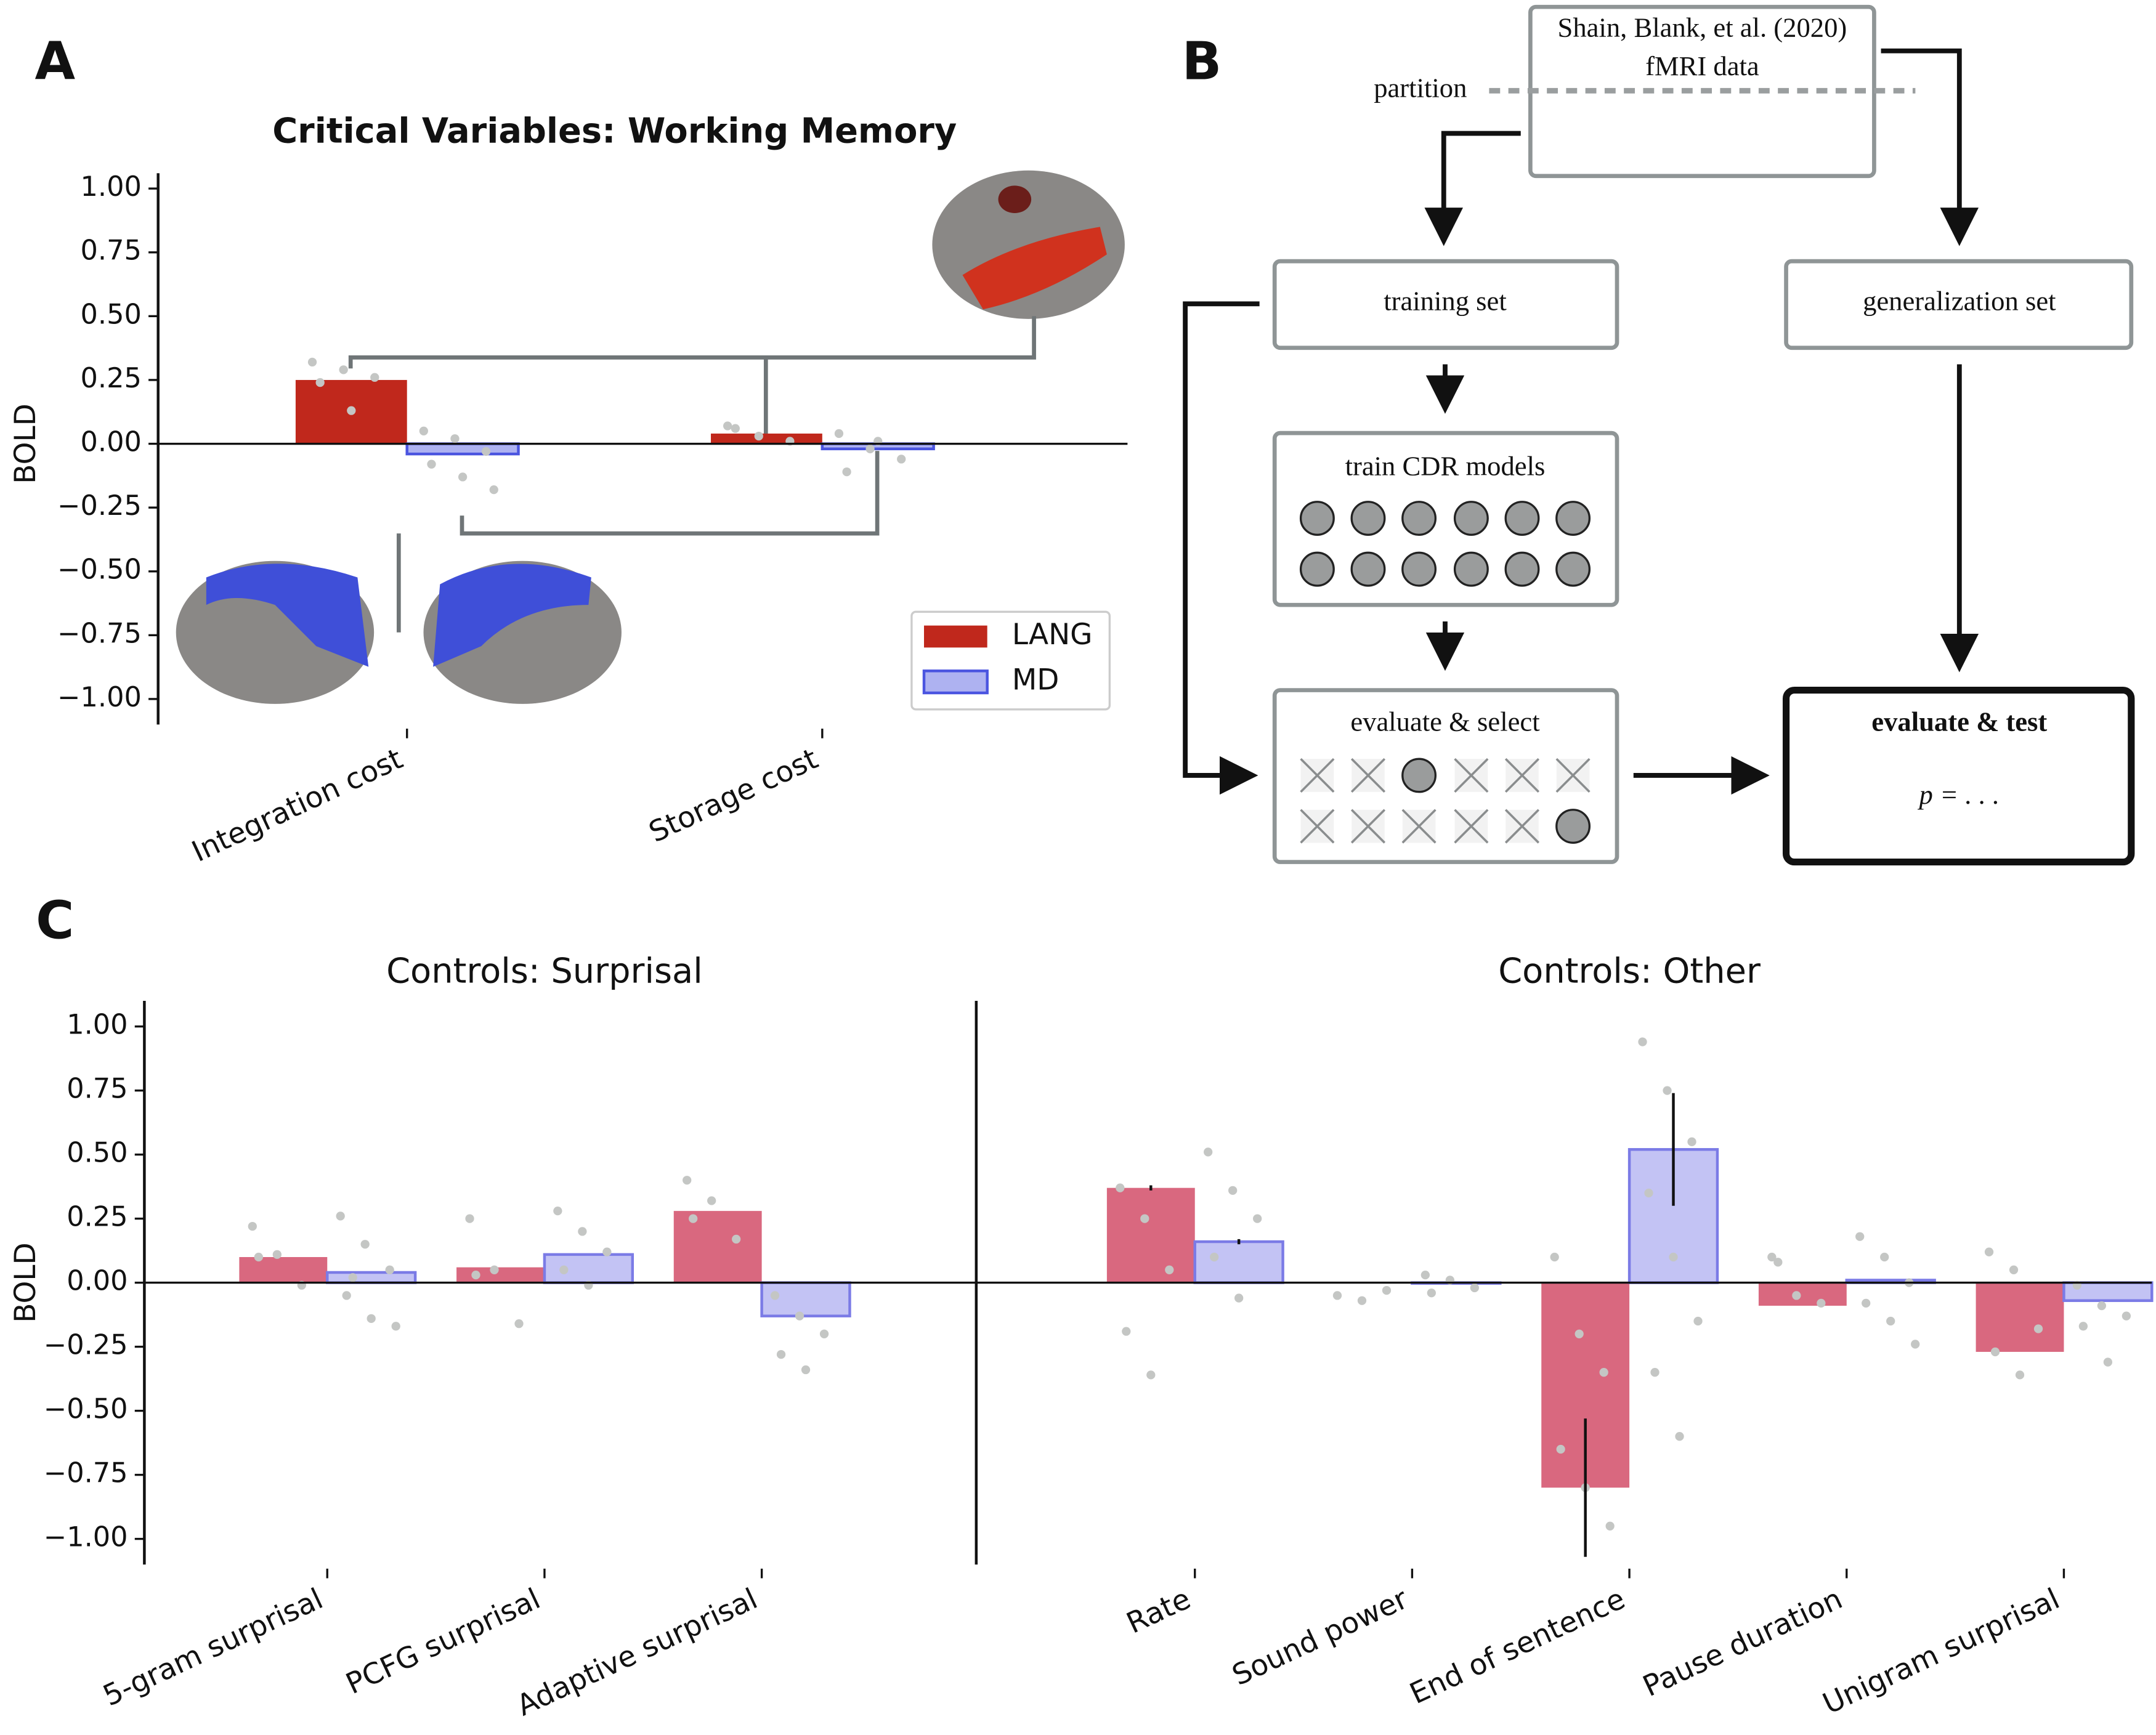 This screenshot has width=2156, height=1735. I want to click on chart-title: Controls: Other, so click(1629, 972).